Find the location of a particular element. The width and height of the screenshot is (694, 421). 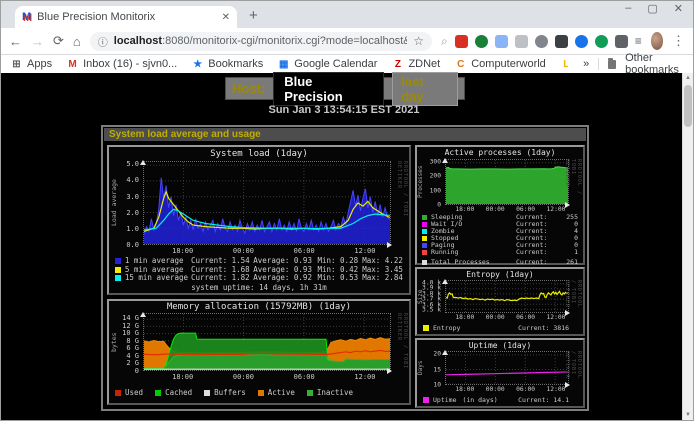

uptime-legend: Uptime (in days) Current: 14.1 is located at coordinates (500, 400).